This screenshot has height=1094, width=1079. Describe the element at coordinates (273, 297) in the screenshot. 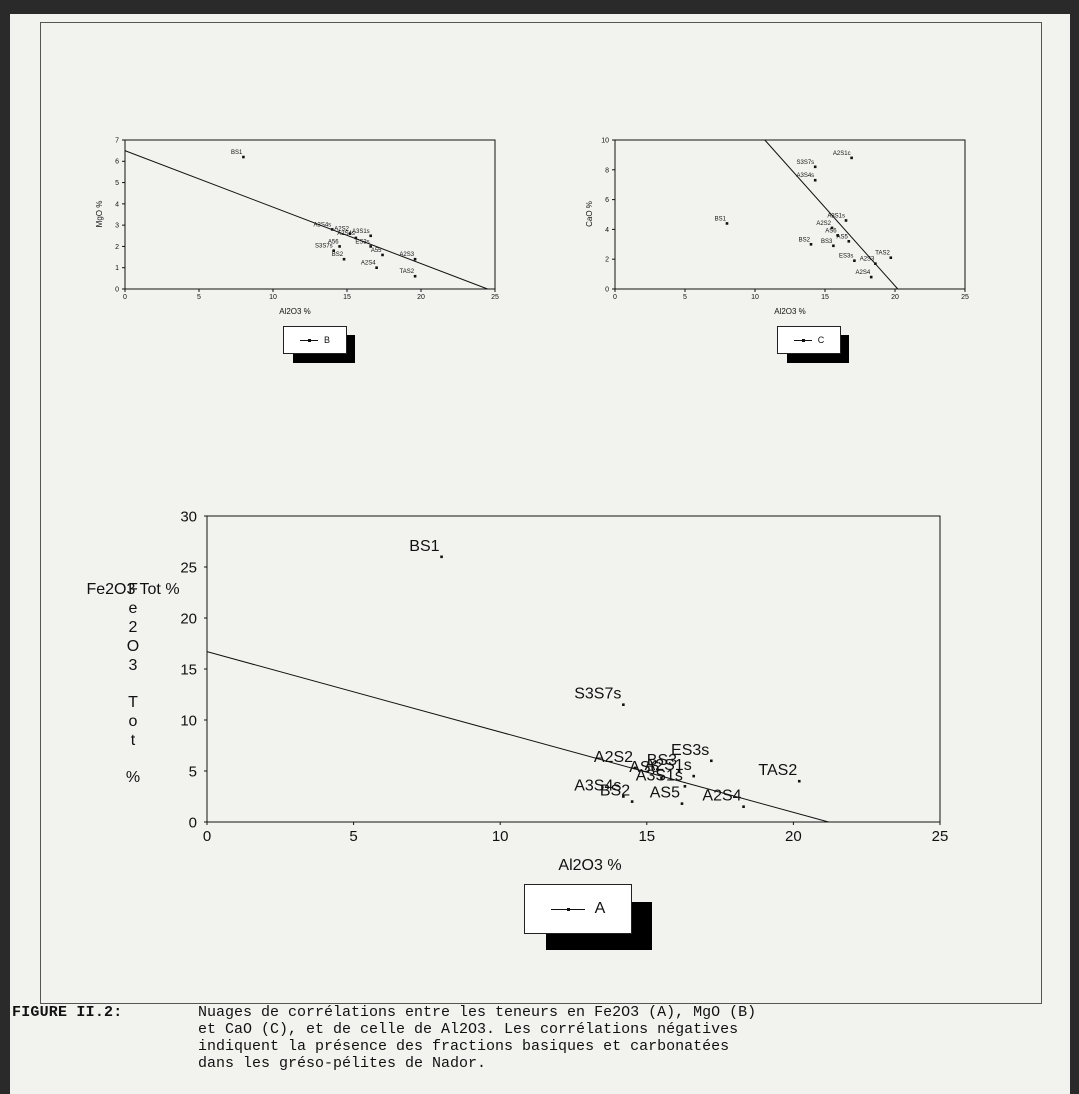

I see `x-tick-label: 10` at that location.